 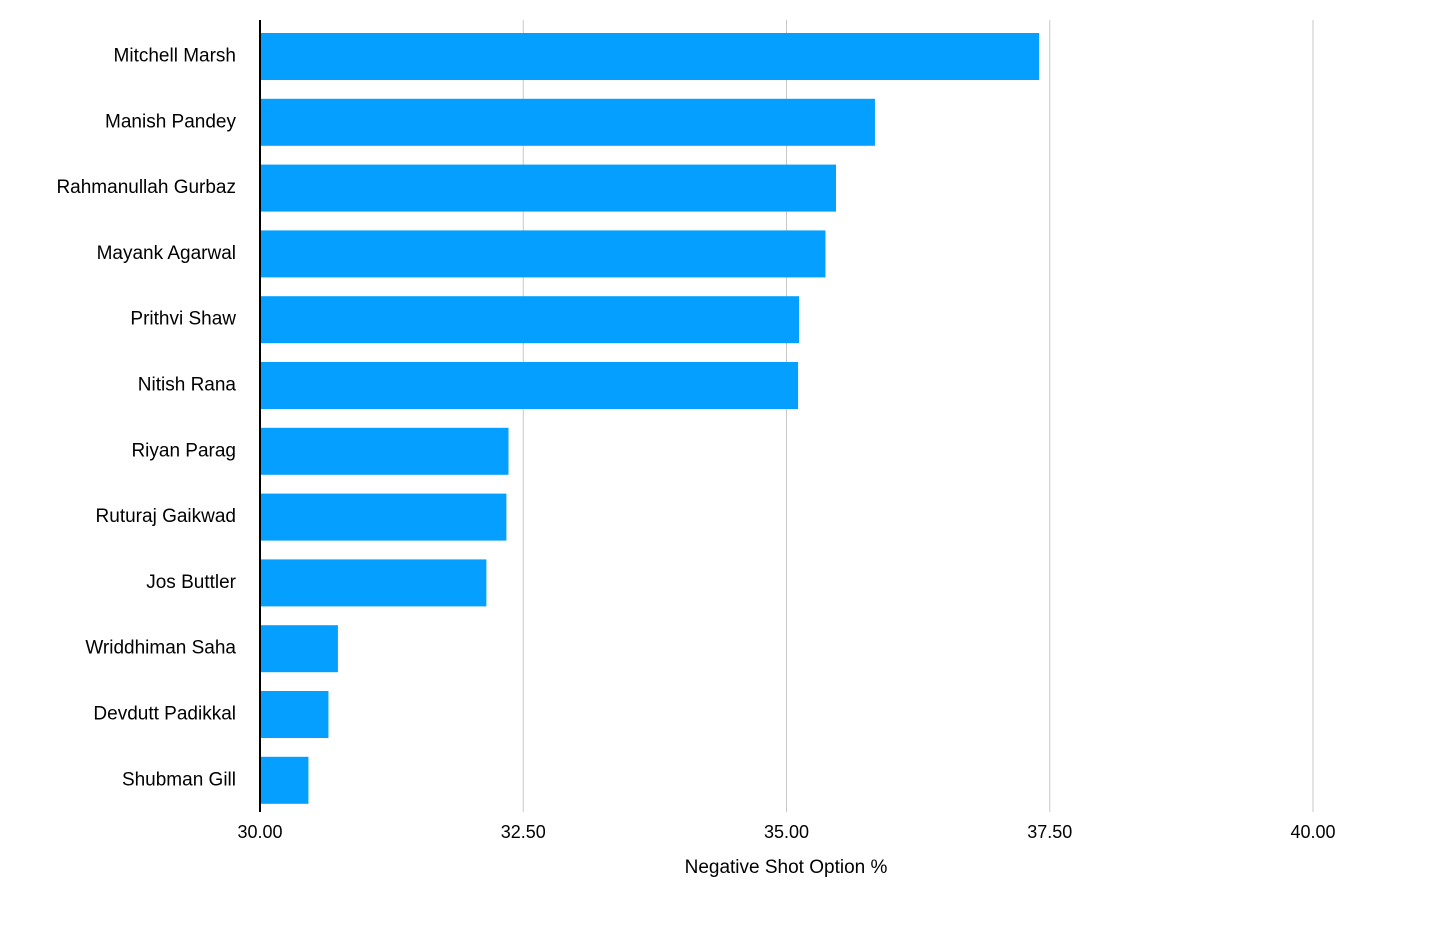 What do you see at coordinates (183, 450) in the screenshot?
I see `y-category-label: Riyan Parag` at bounding box center [183, 450].